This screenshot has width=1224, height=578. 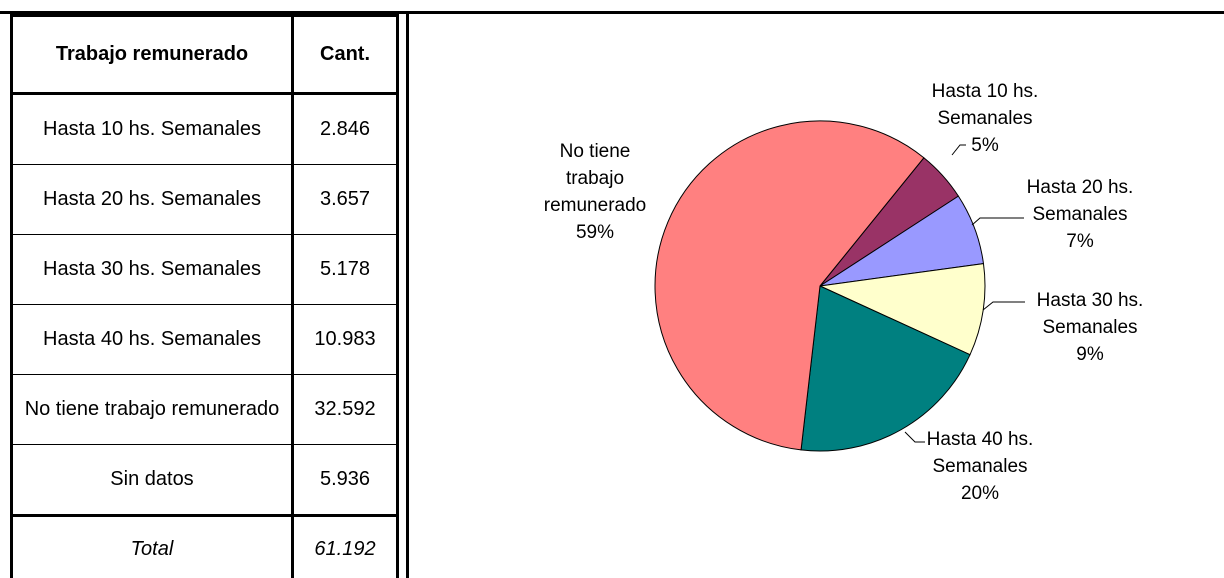 What do you see at coordinates (151, 199) in the screenshot?
I see `table-cell: Hasta 20 hs. Semanales` at bounding box center [151, 199].